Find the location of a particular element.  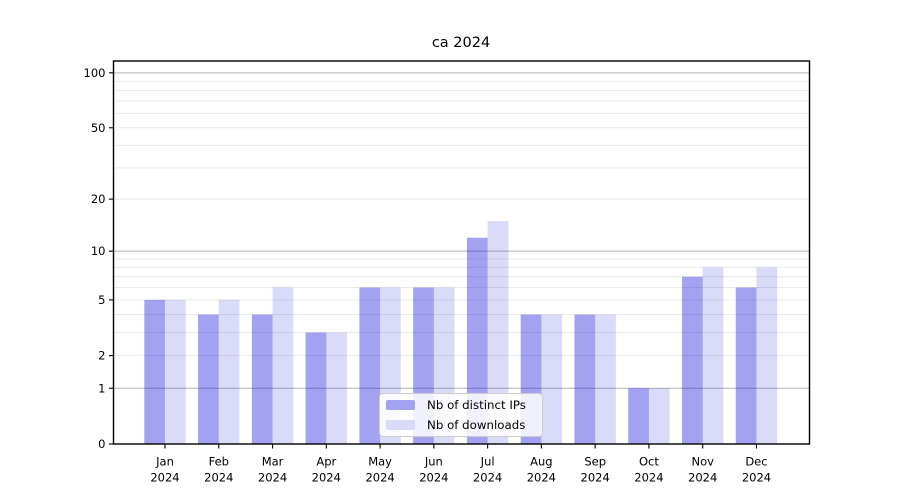

legend-swatch-downloads-icon is located at coordinates (400, 425).